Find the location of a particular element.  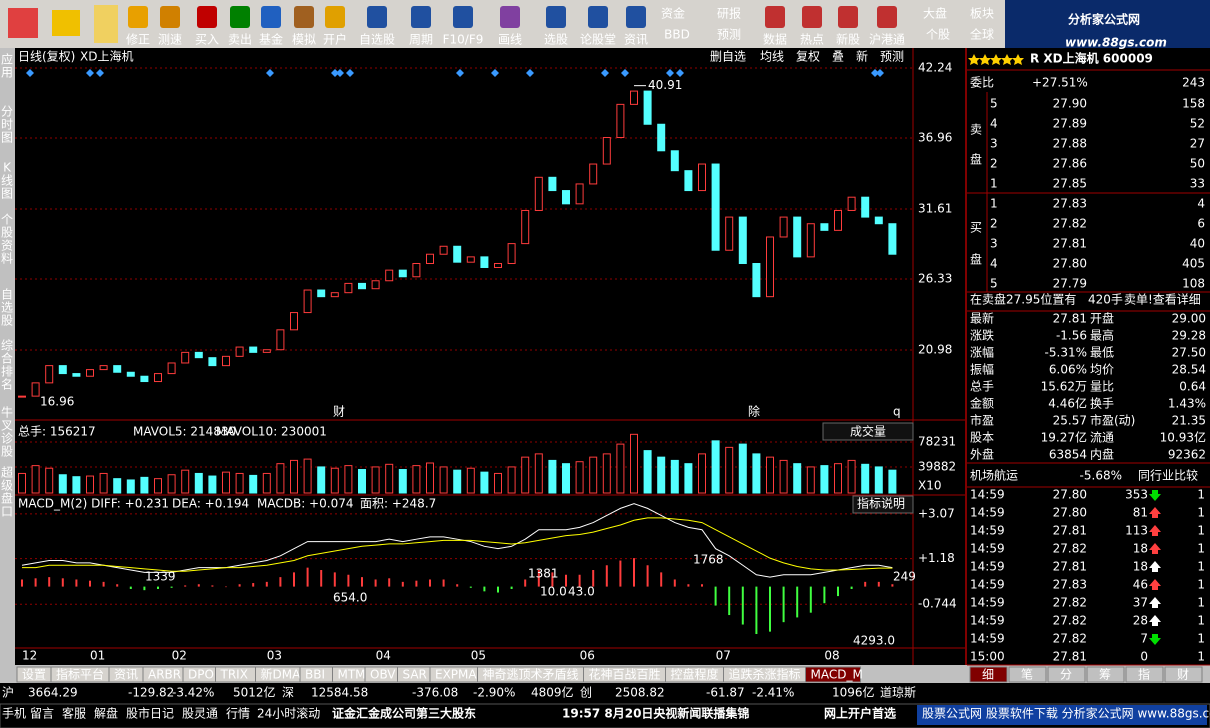

chart-tool: 复权 is located at coordinates (808, 57).